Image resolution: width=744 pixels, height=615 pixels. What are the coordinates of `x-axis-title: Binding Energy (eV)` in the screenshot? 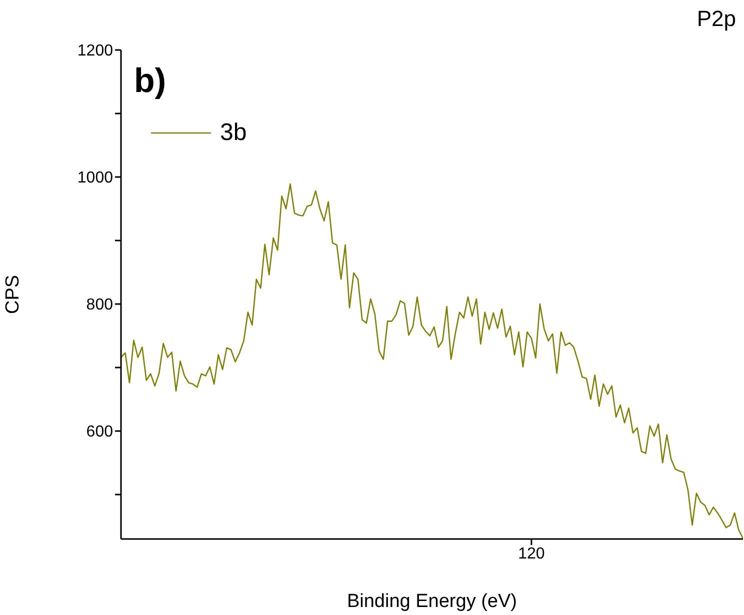 It's located at (432, 601).